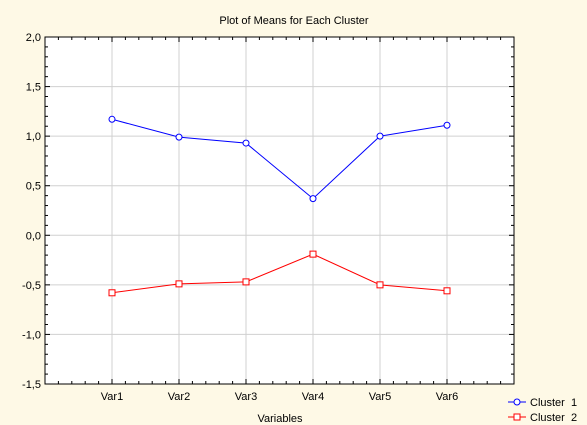 This screenshot has height=425, width=587. What do you see at coordinates (33, 88) in the screenshot?
I see `y-tick-label: 1,5` at bounding box center [33, 88].